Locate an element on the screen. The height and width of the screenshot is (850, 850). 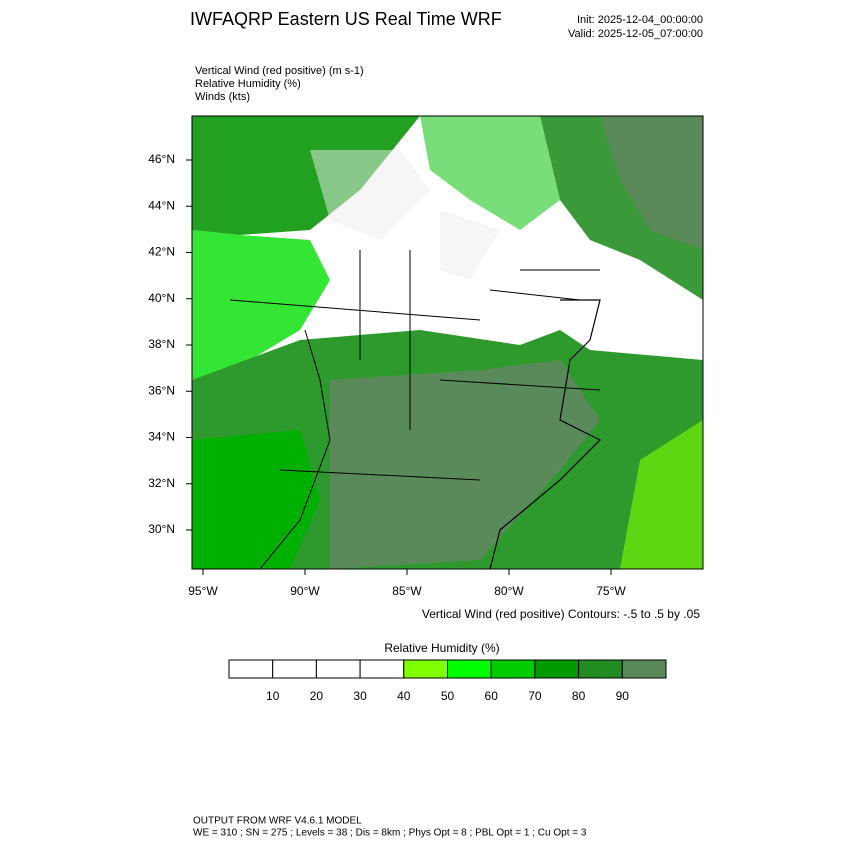
lake is located at coordinates (405, 215).